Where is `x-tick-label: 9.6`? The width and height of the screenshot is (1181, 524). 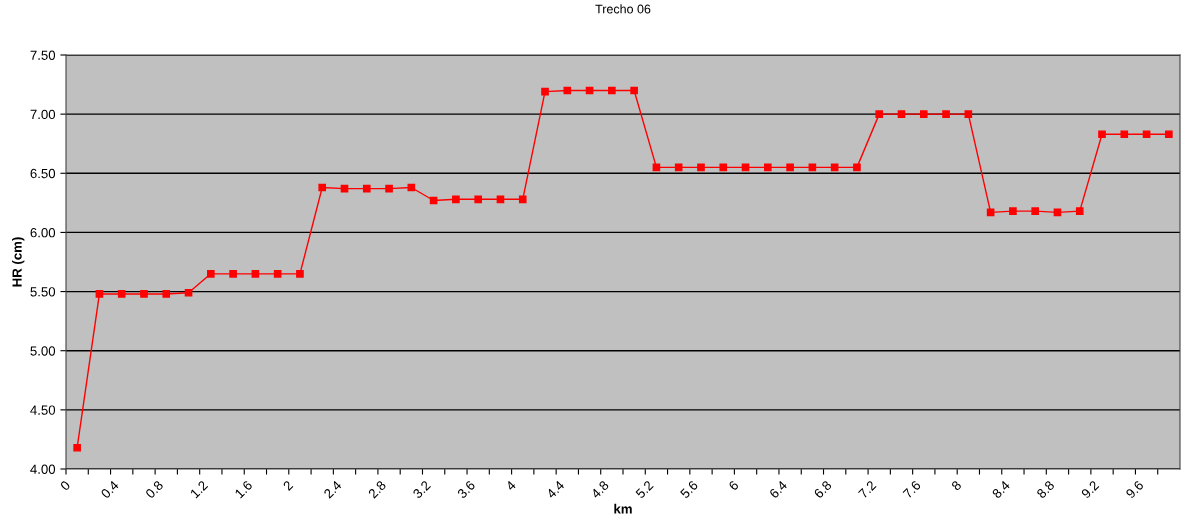 x-tick-label: 9.6 is located at coordinates (1135, 489).